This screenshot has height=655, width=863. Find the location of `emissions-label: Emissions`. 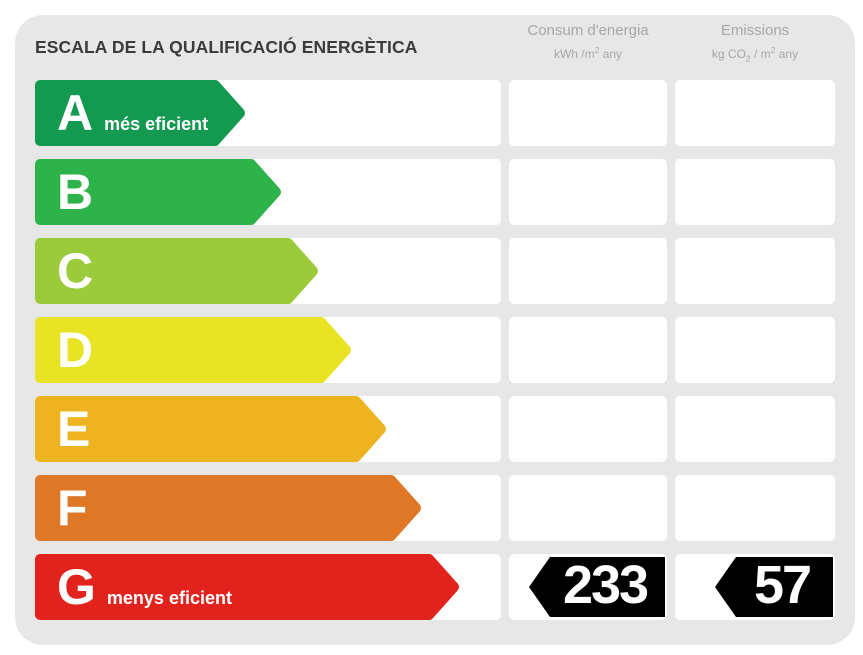

emissions-label: Emissions is located at coordinates (755, 30).